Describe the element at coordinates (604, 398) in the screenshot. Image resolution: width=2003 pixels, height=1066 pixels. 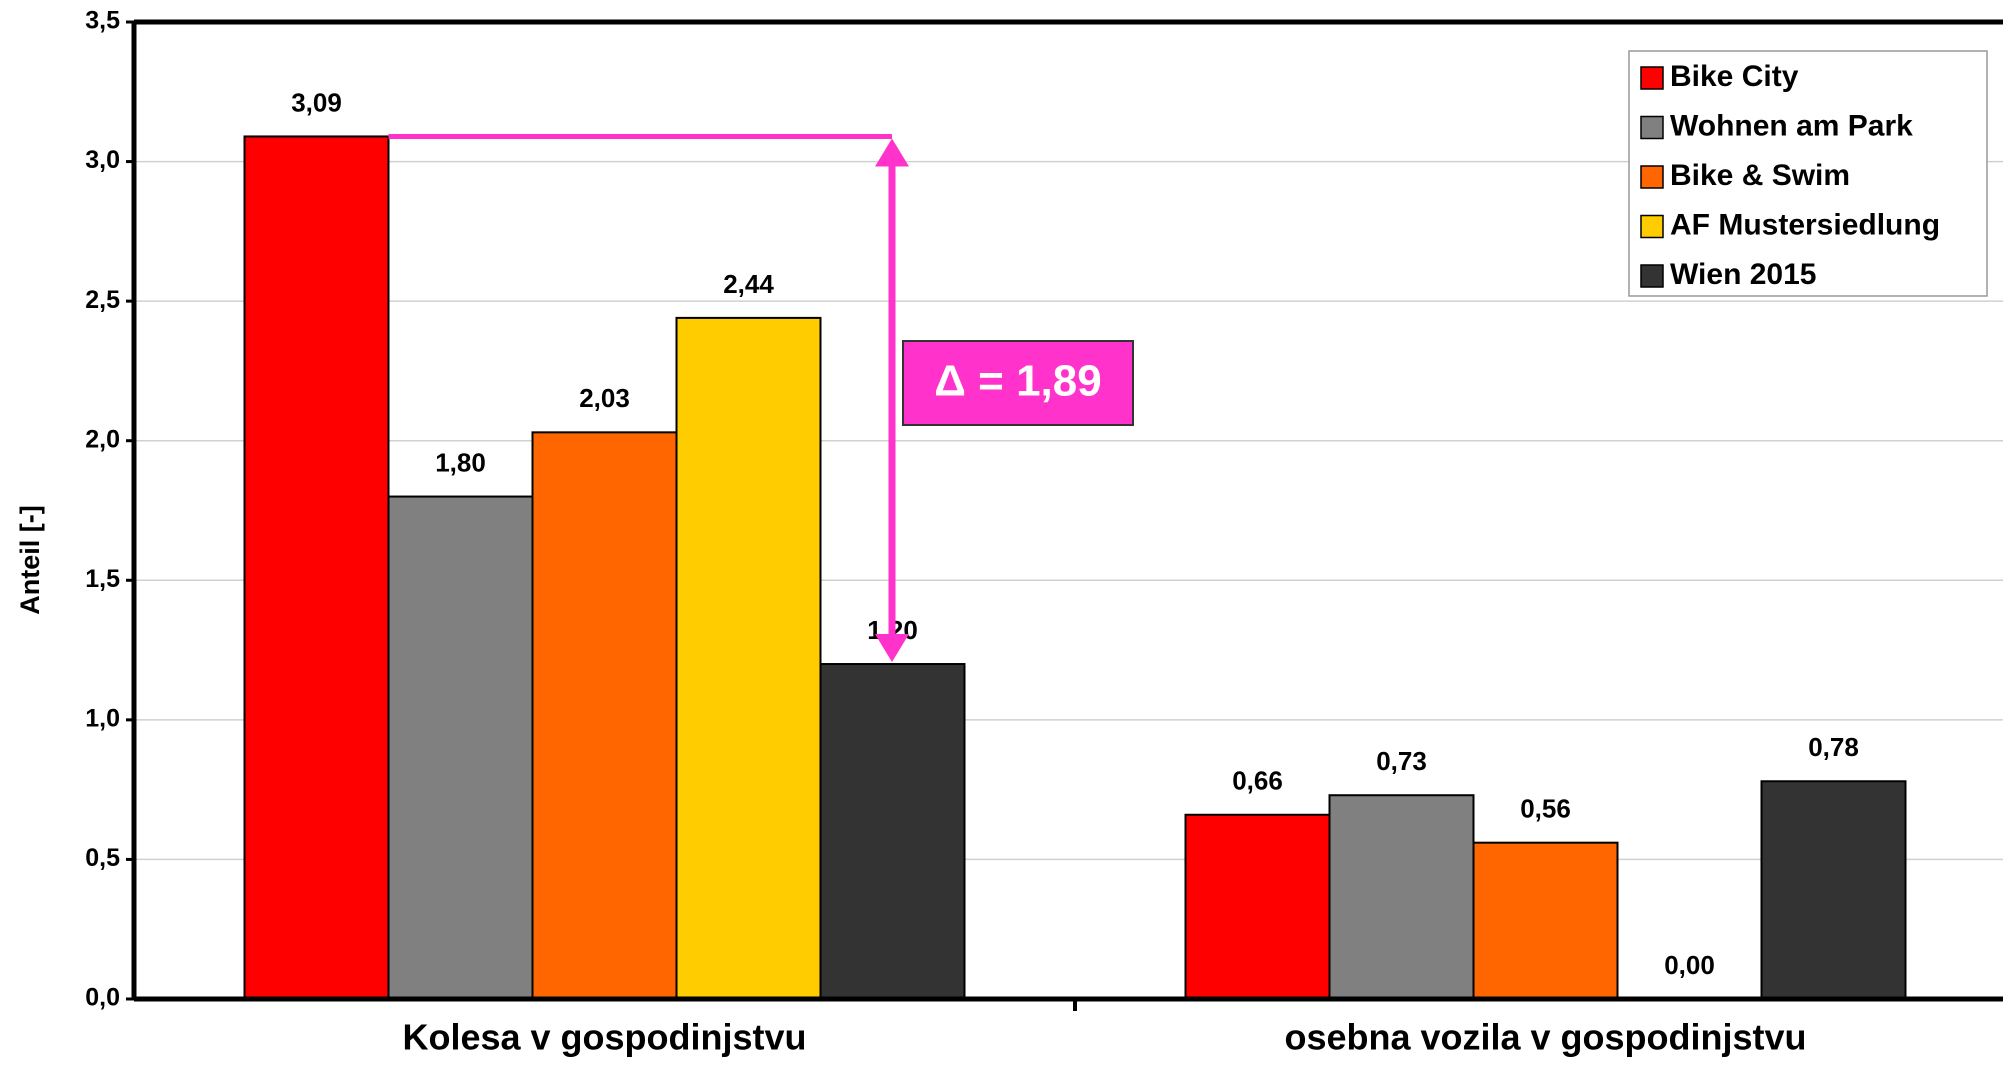
I see `value-label: 2,03` at that location.